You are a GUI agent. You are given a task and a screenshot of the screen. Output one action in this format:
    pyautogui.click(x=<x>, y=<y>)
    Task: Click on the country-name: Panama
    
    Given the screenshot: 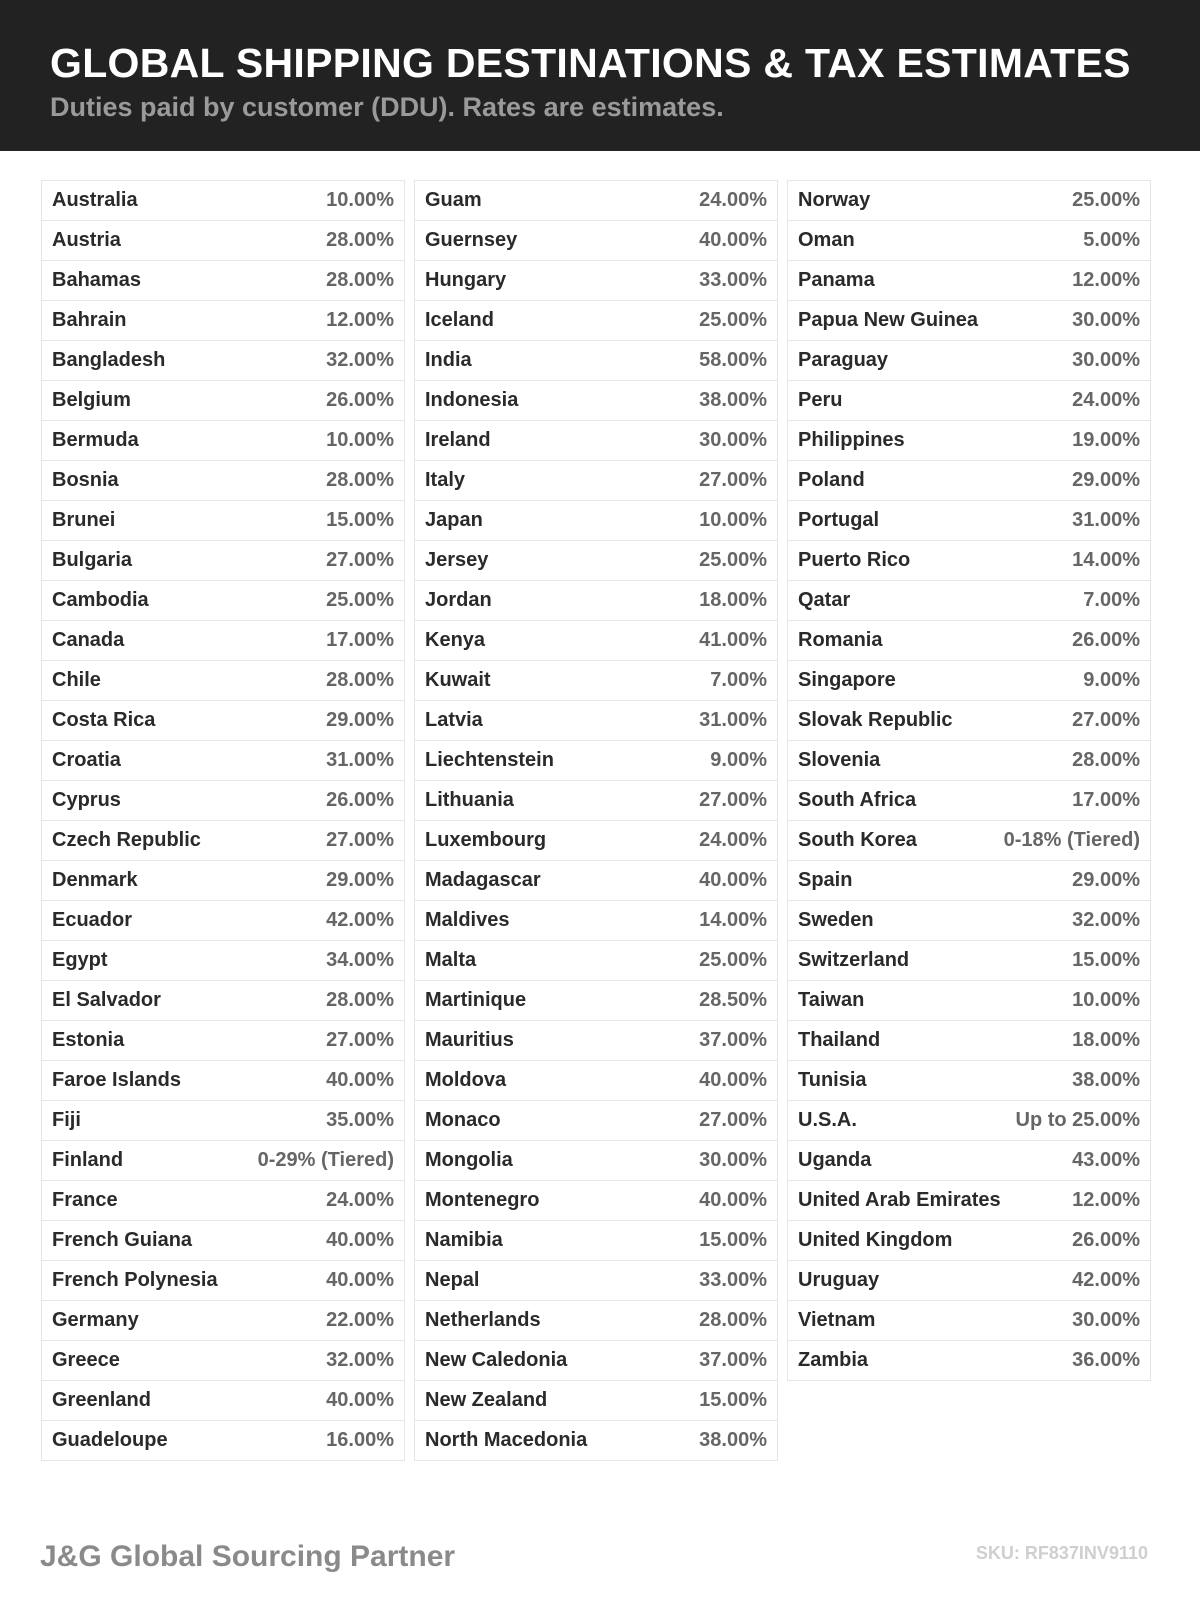 What is the action you would take?
    pyautogui.click(x=836, y=280)
    